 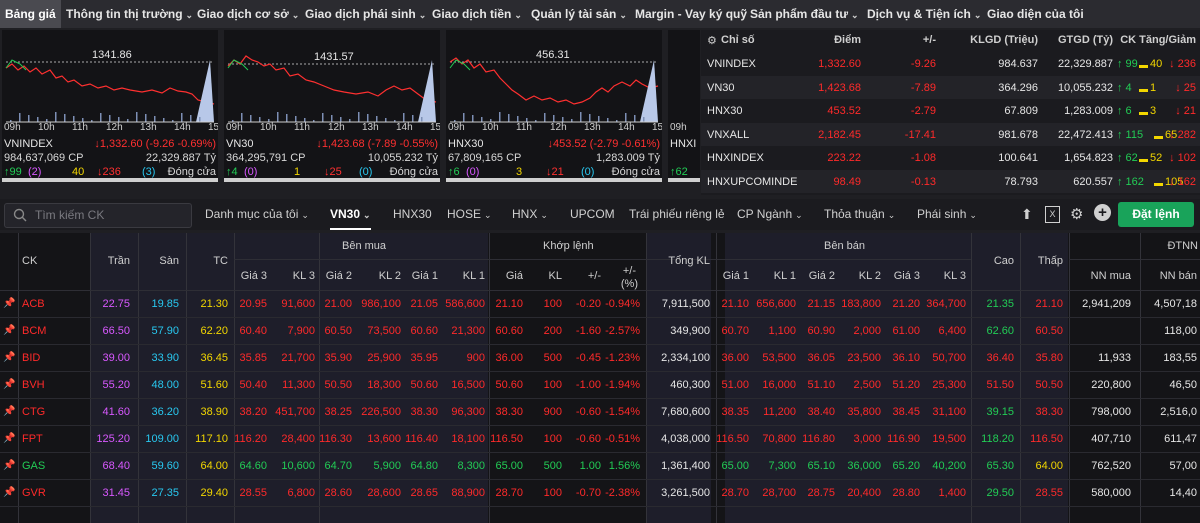 What do you see at coordinates (923, 181) in the screenshot?
I see `index-change: -0.13` at bounding box center [923, 181].